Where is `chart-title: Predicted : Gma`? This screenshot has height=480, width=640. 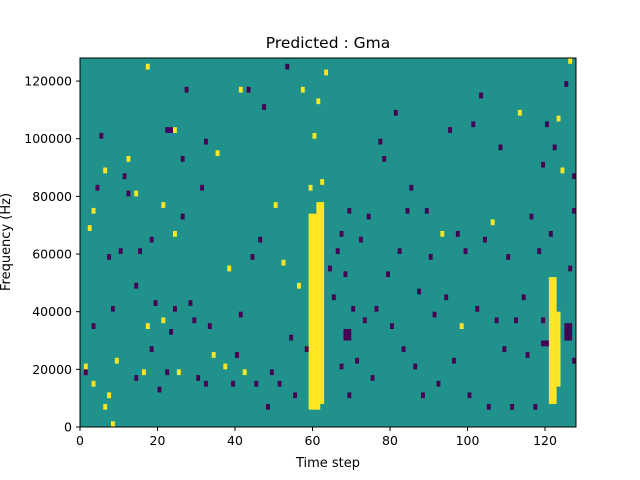
chart-title: Predicted : Gma is located at coordinates (328, 43).